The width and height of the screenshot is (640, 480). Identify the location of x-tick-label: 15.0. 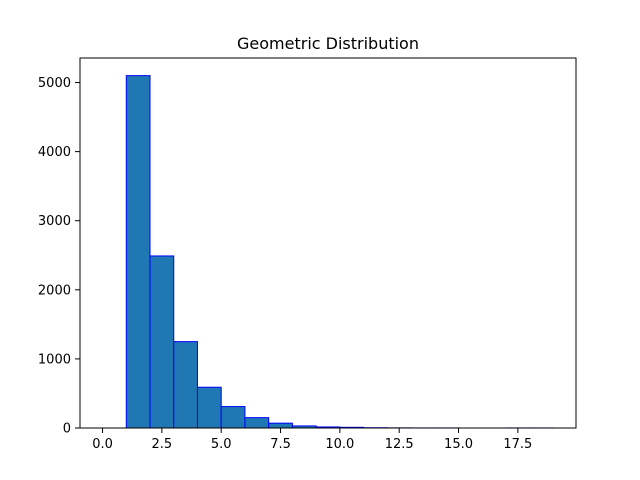
(458, 444).